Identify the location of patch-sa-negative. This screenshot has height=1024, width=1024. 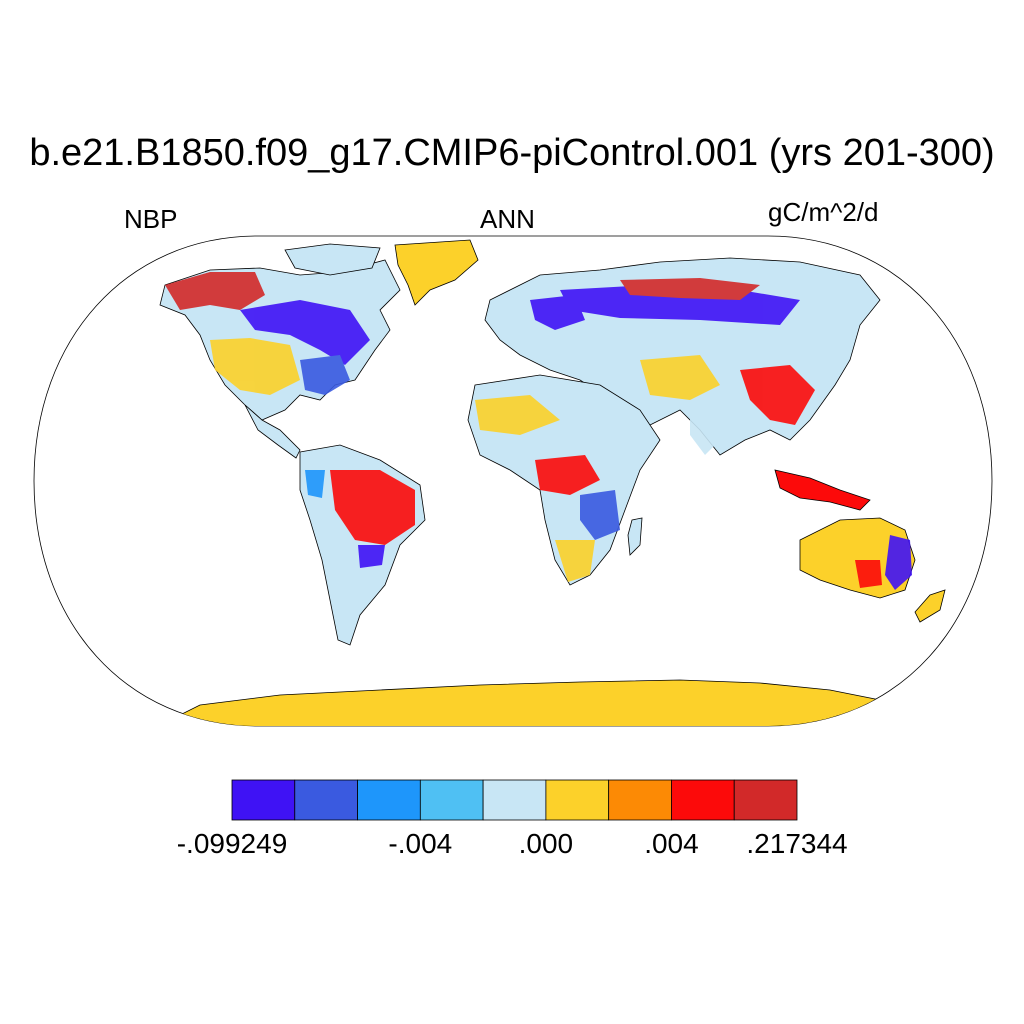
(371, 556).